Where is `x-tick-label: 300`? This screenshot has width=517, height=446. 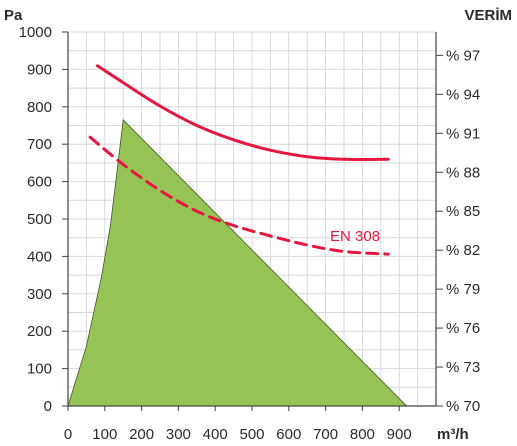 x-tick-label: 300 is located at coordinates (178, 434).